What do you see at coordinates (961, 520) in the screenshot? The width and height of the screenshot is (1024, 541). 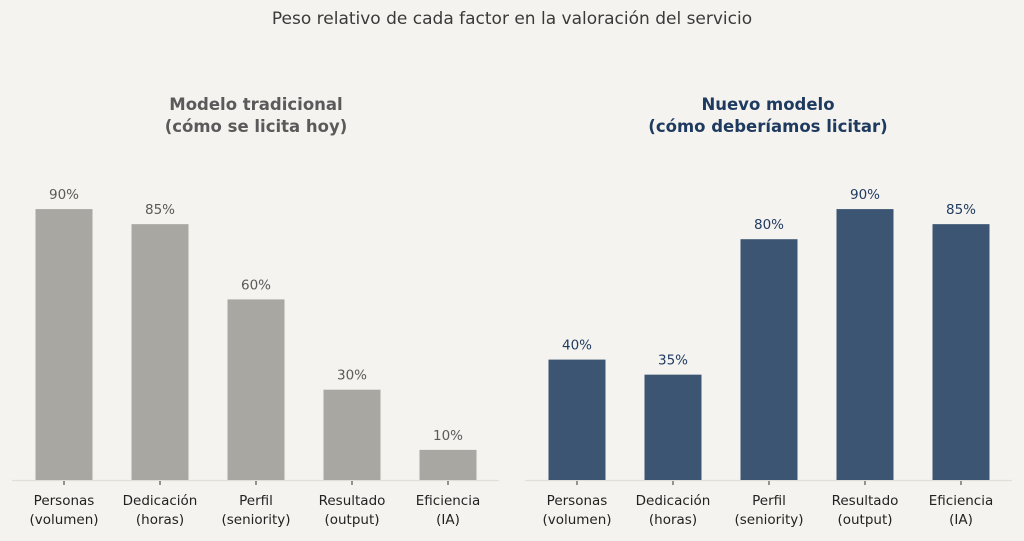 I see `right-tick-label-5-line2: (IA)` at bounding box center [961, 520].